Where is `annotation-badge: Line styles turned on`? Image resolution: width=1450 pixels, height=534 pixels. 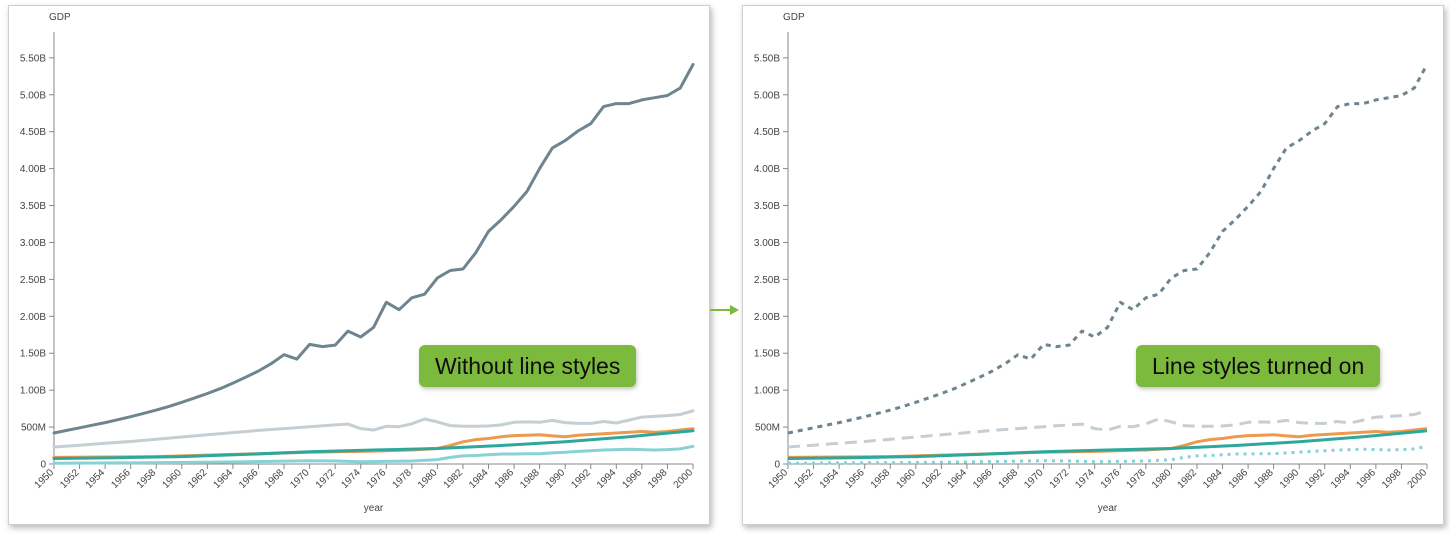
annotation-badge: Line styles turned on is located at coordinates (1258, 366).